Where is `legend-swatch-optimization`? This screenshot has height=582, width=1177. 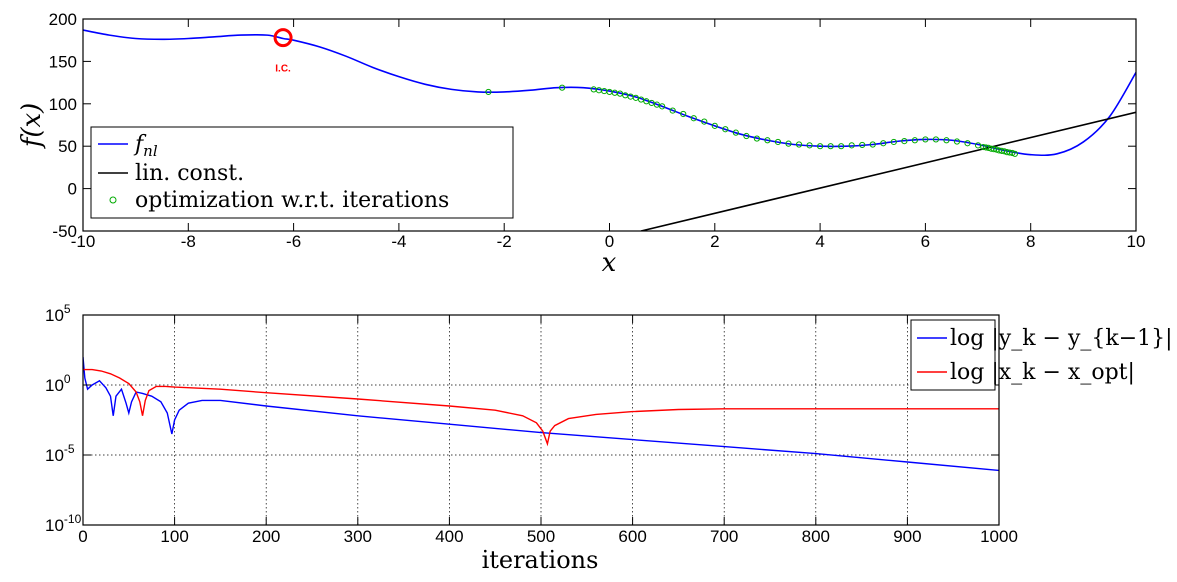
legend-swatch-optimization is located at coordinates (113, 200).